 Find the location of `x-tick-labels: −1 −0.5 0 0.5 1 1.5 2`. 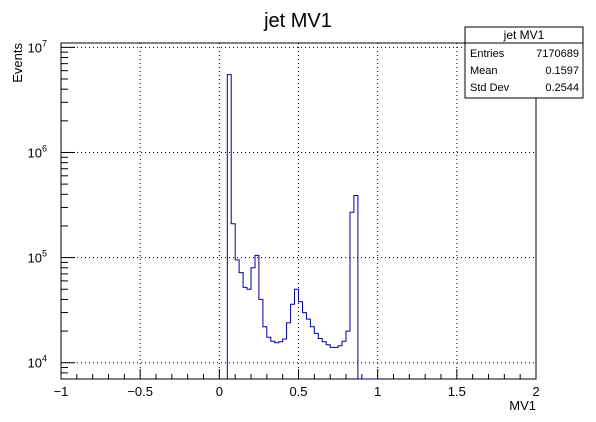

x-tick-labels: −1 −0.5 0 0.5 1 1.5 2 is located at coordinates (297, 391).